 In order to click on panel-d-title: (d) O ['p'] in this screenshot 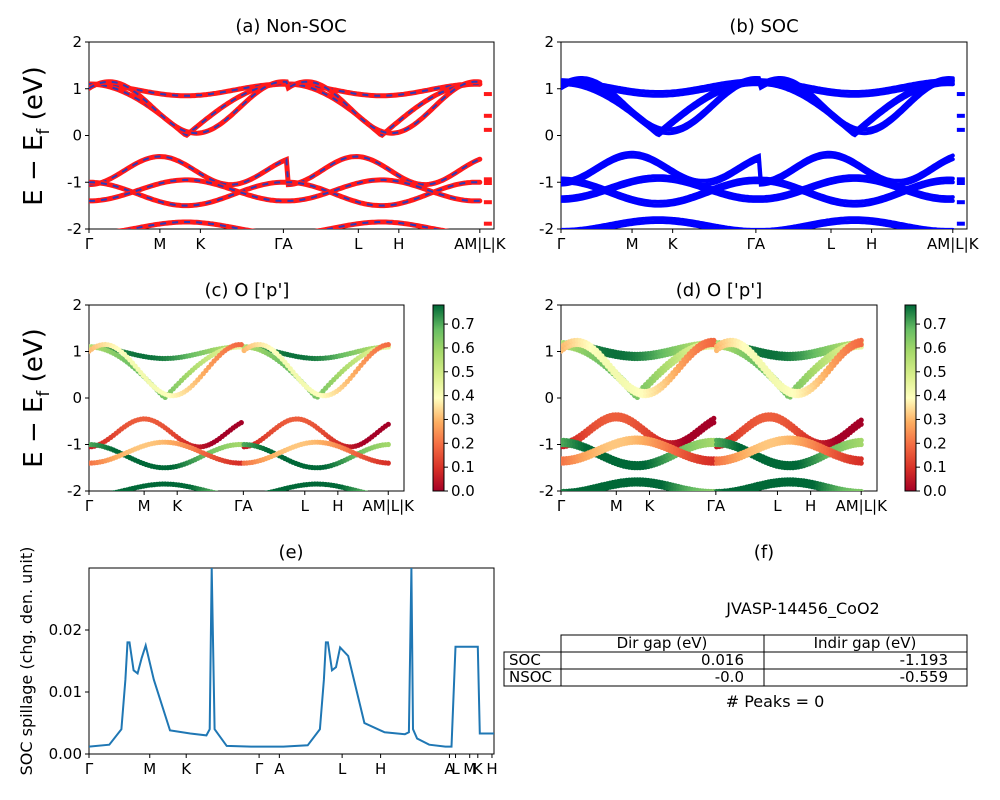, I will do `click(719, 290)`.